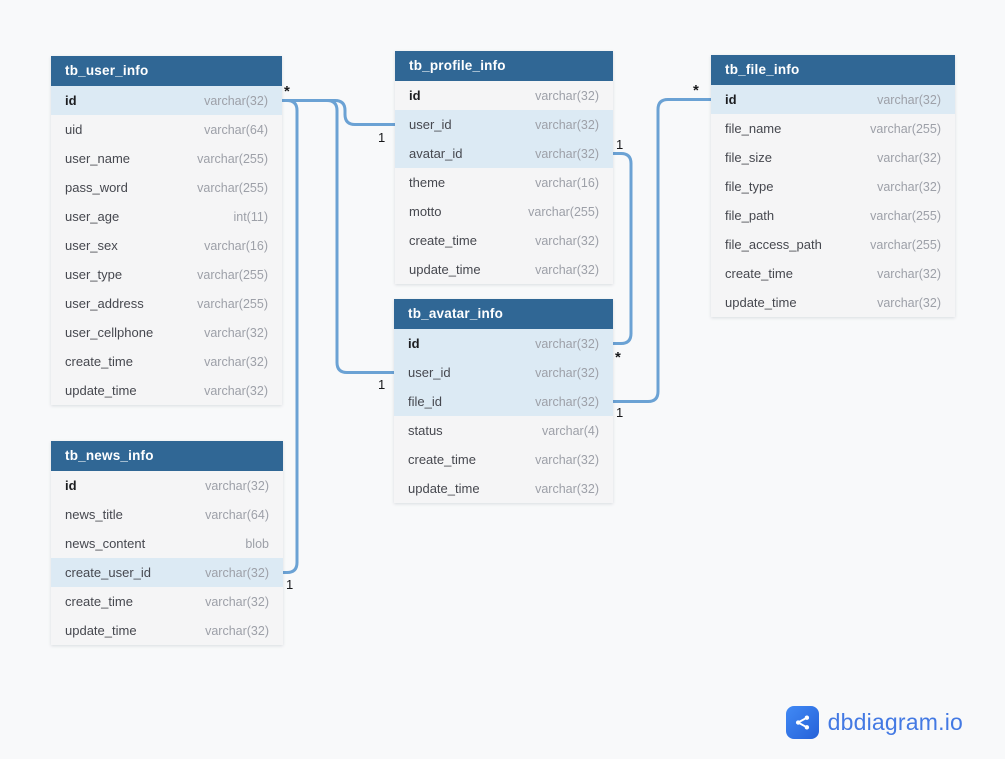  Describe the element at coordinates (98, 158) in the screenshot. I see `field-name: user_name` at that location.